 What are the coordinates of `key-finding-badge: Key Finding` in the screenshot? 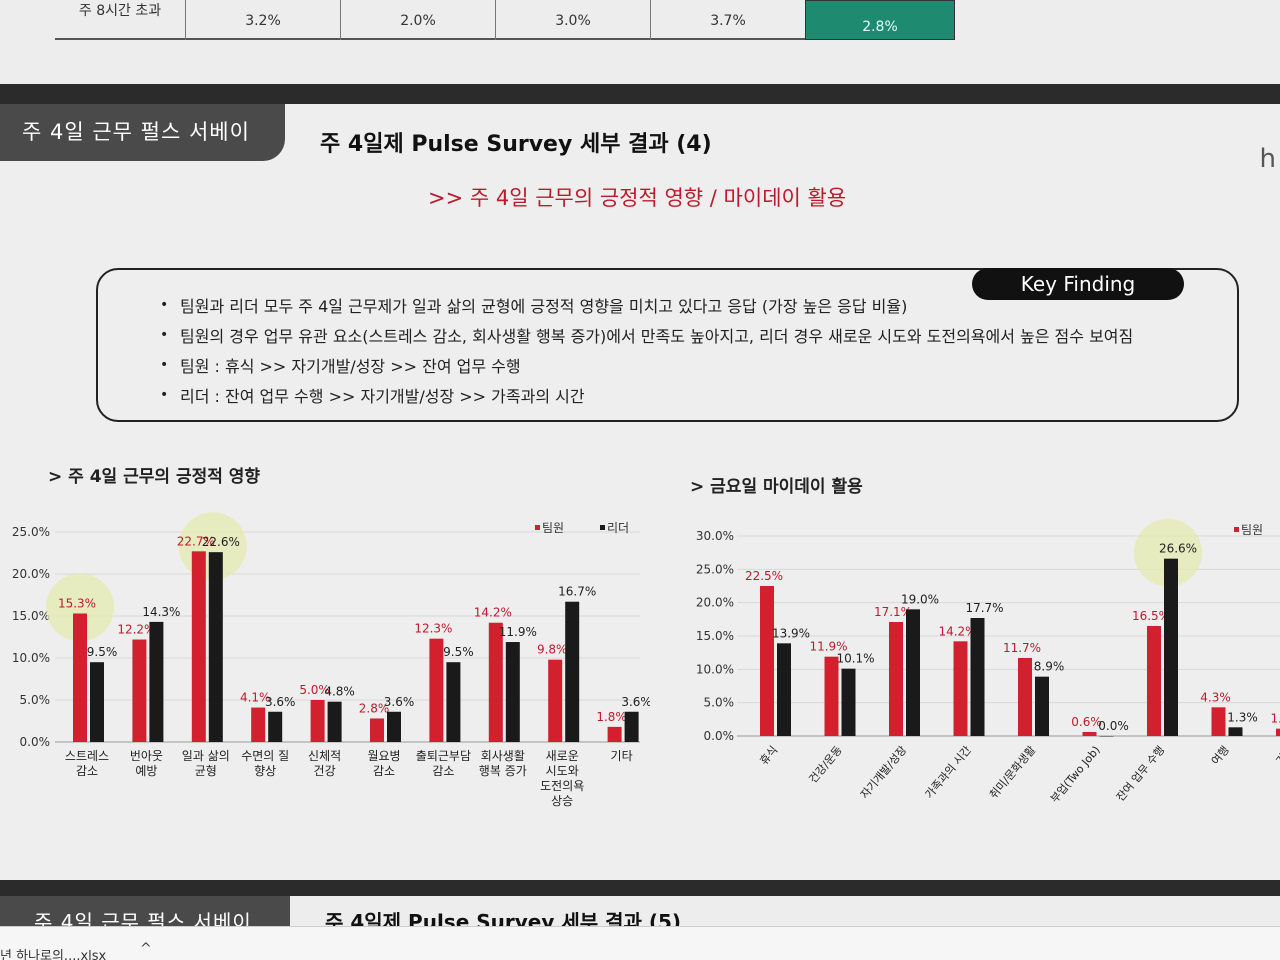 It's located at (1078, 284).